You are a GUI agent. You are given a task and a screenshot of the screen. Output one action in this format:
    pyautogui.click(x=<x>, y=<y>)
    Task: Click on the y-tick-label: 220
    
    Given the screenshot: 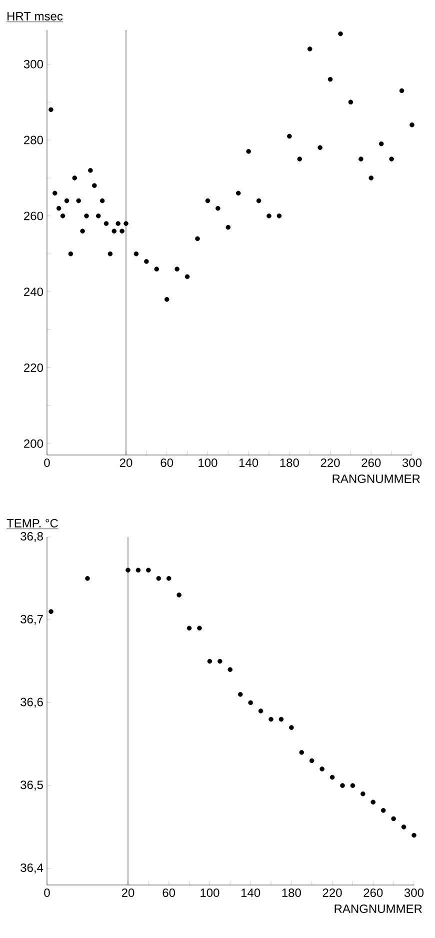 What is the action you would take?
    pyautogui.click(x=33, y=367)
    